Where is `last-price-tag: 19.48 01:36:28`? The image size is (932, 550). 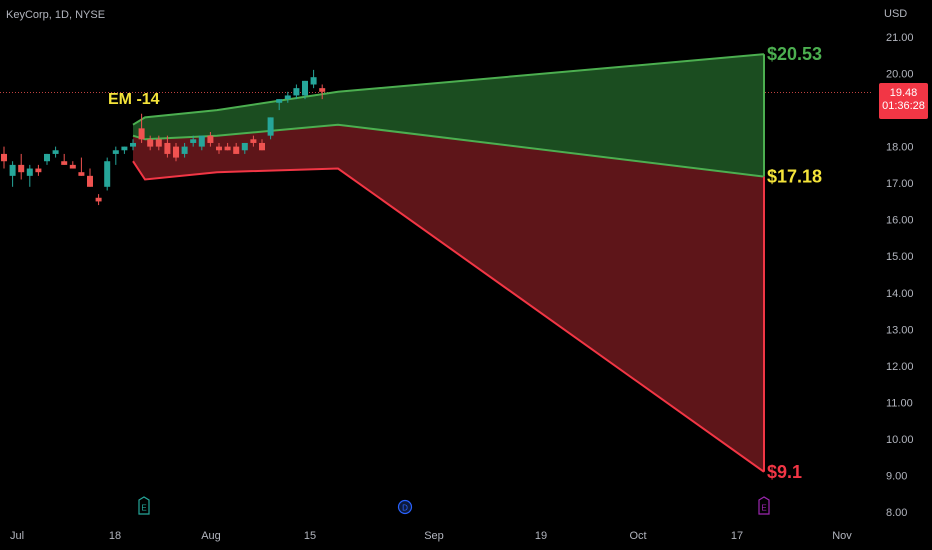
last-price-tag: 19.48 01:36:28 is located at coordinates (903, 101).